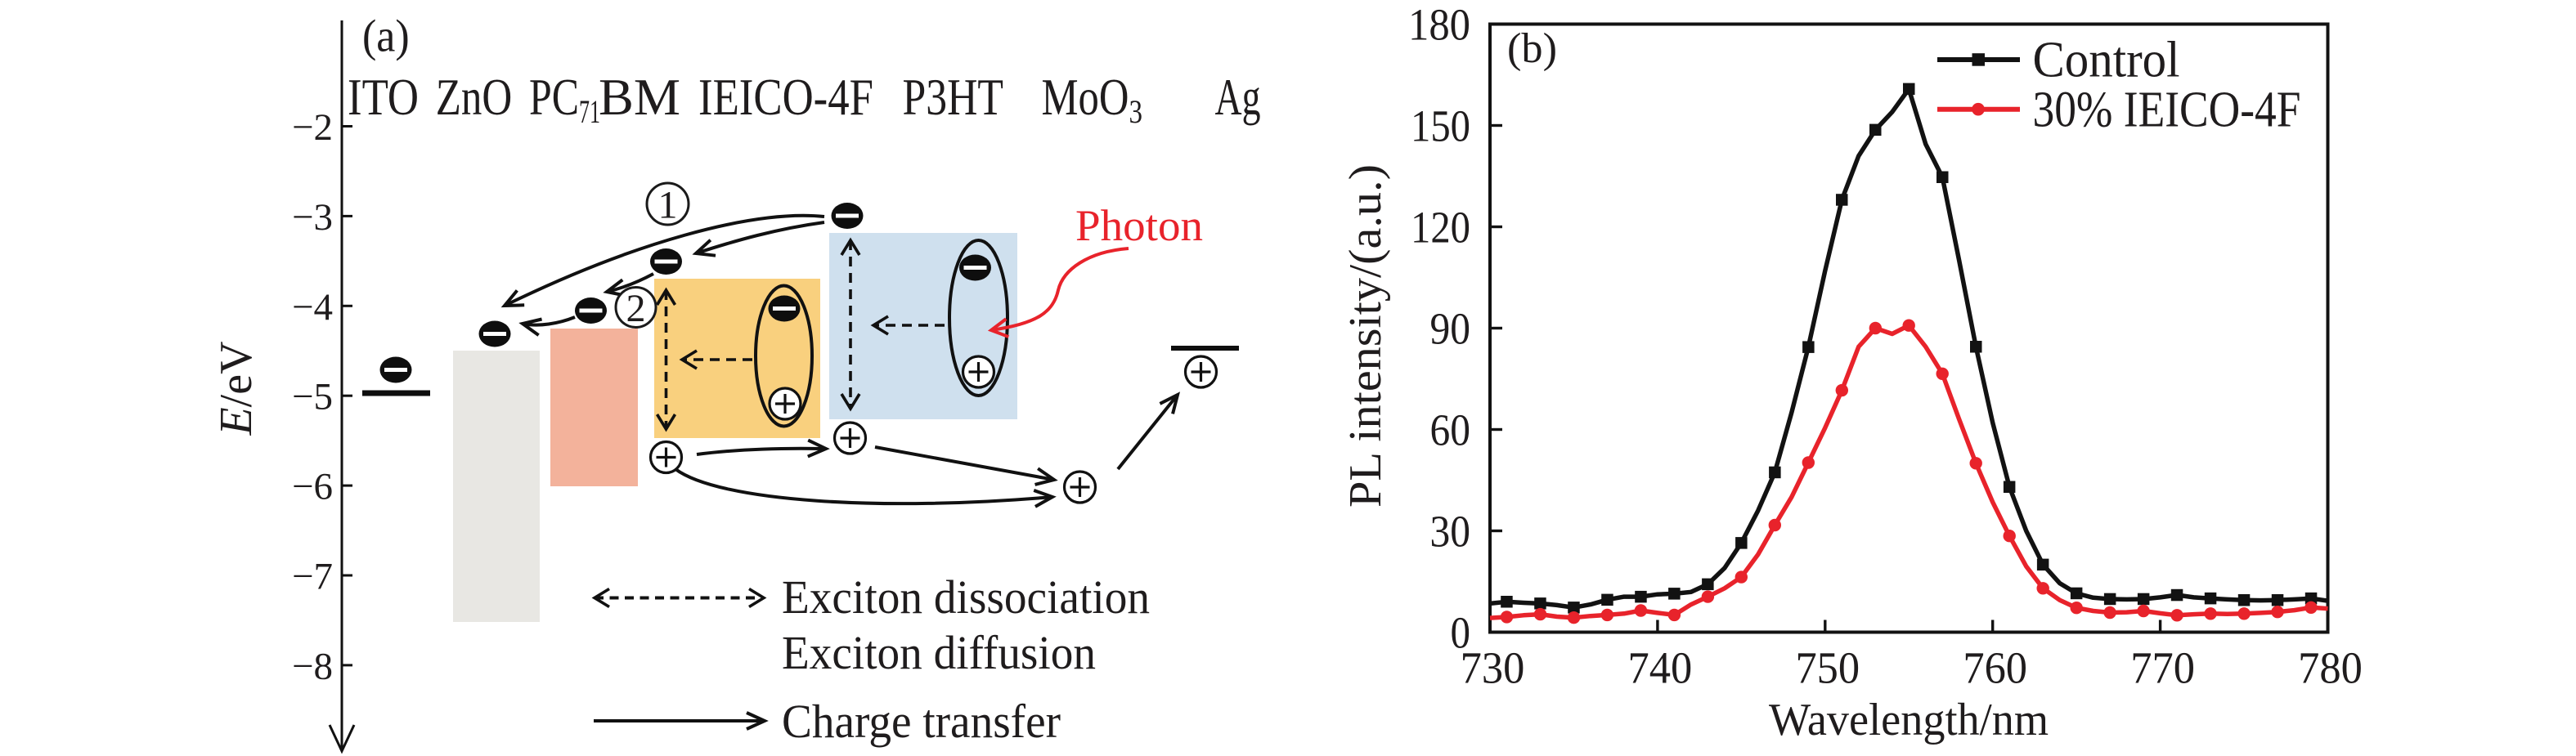 Image resolution: width=2576 pixels, height=756 pixels. What do you see at coordinates (474, 97) in the screenshot?
I see `svg-text: ZnO` at bounding box center [474, 97].